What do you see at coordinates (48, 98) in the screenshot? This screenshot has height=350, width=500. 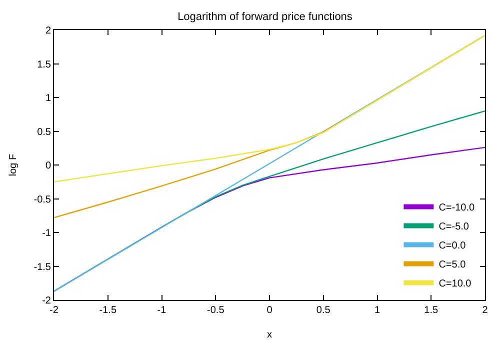 I see `y-tick-label: 1` at bounding box center [48, 98].